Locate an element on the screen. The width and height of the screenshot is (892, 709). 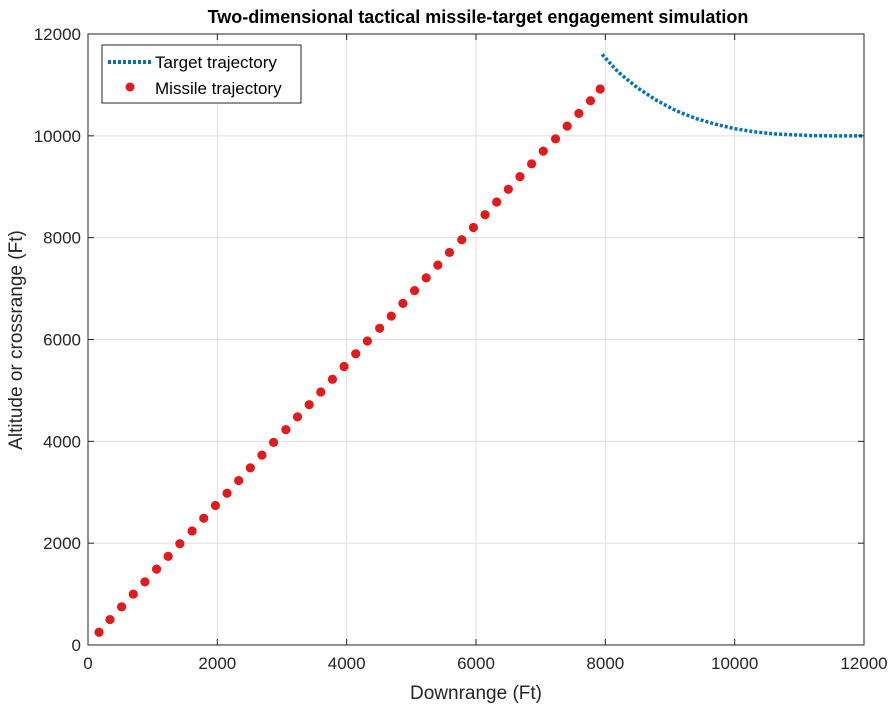
target-trajectory-line is located at coordinates (732, 95).